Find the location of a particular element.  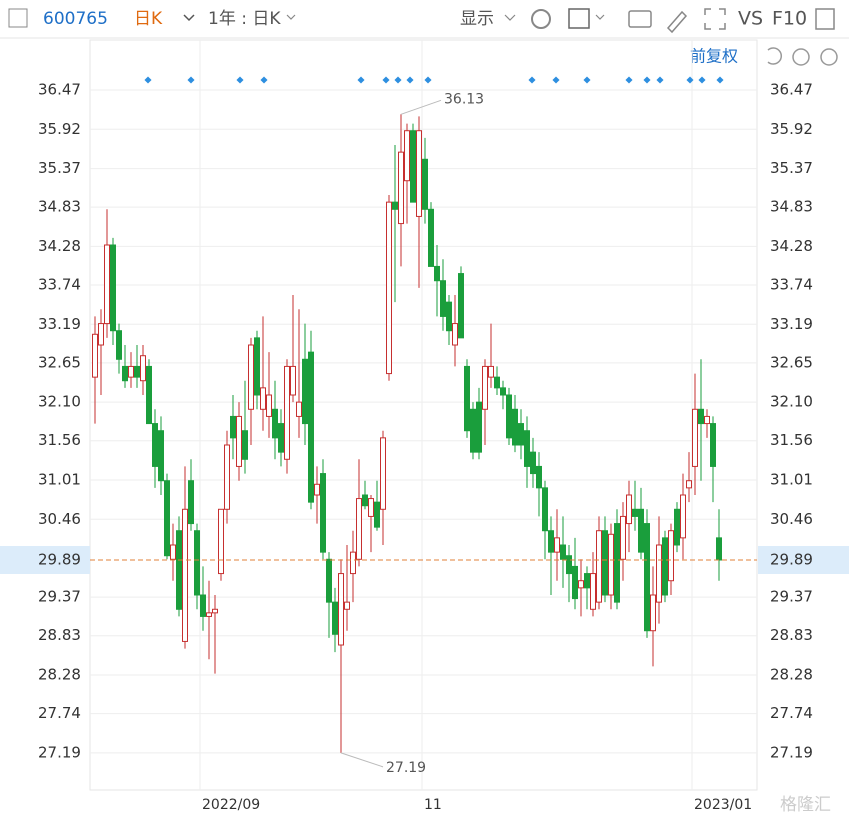

f10-button: F10 is located at coordinates (789, 19).